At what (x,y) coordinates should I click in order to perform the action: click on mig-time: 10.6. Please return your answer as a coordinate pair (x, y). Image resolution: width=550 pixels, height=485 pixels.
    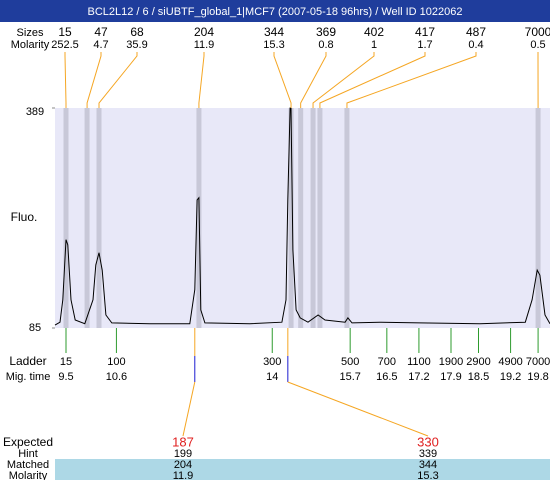
    Looking at the image, I should click on (116, 377).